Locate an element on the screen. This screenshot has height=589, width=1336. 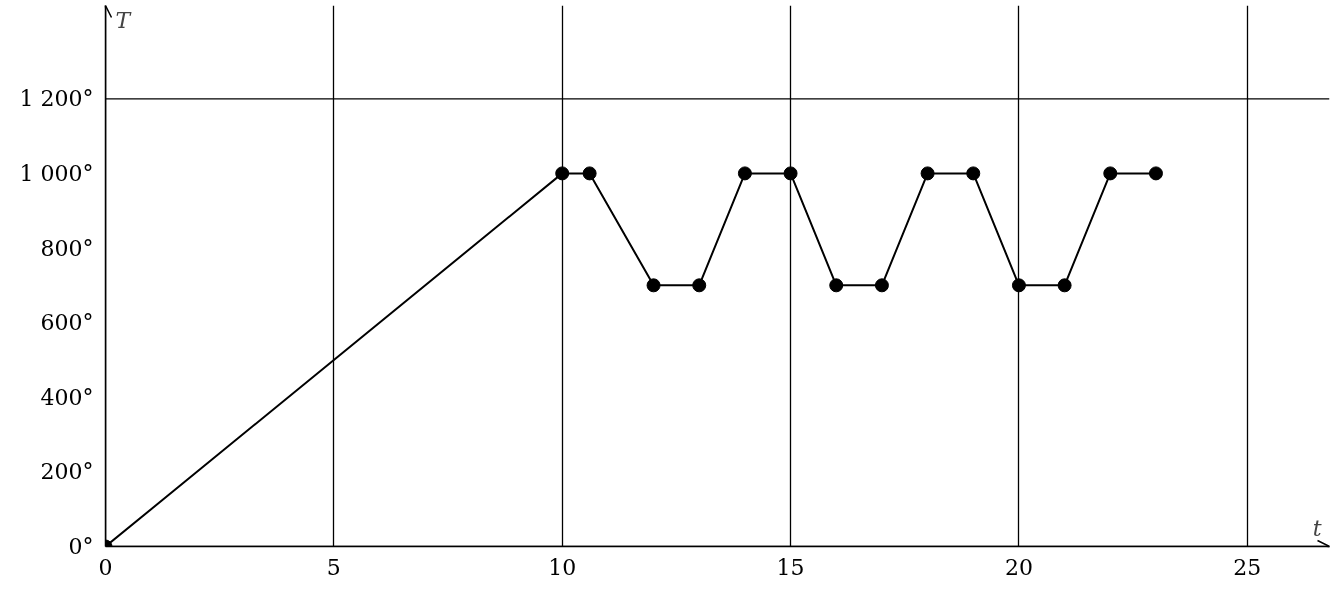
y-axis-title: T is located at coordinates (124, 20).